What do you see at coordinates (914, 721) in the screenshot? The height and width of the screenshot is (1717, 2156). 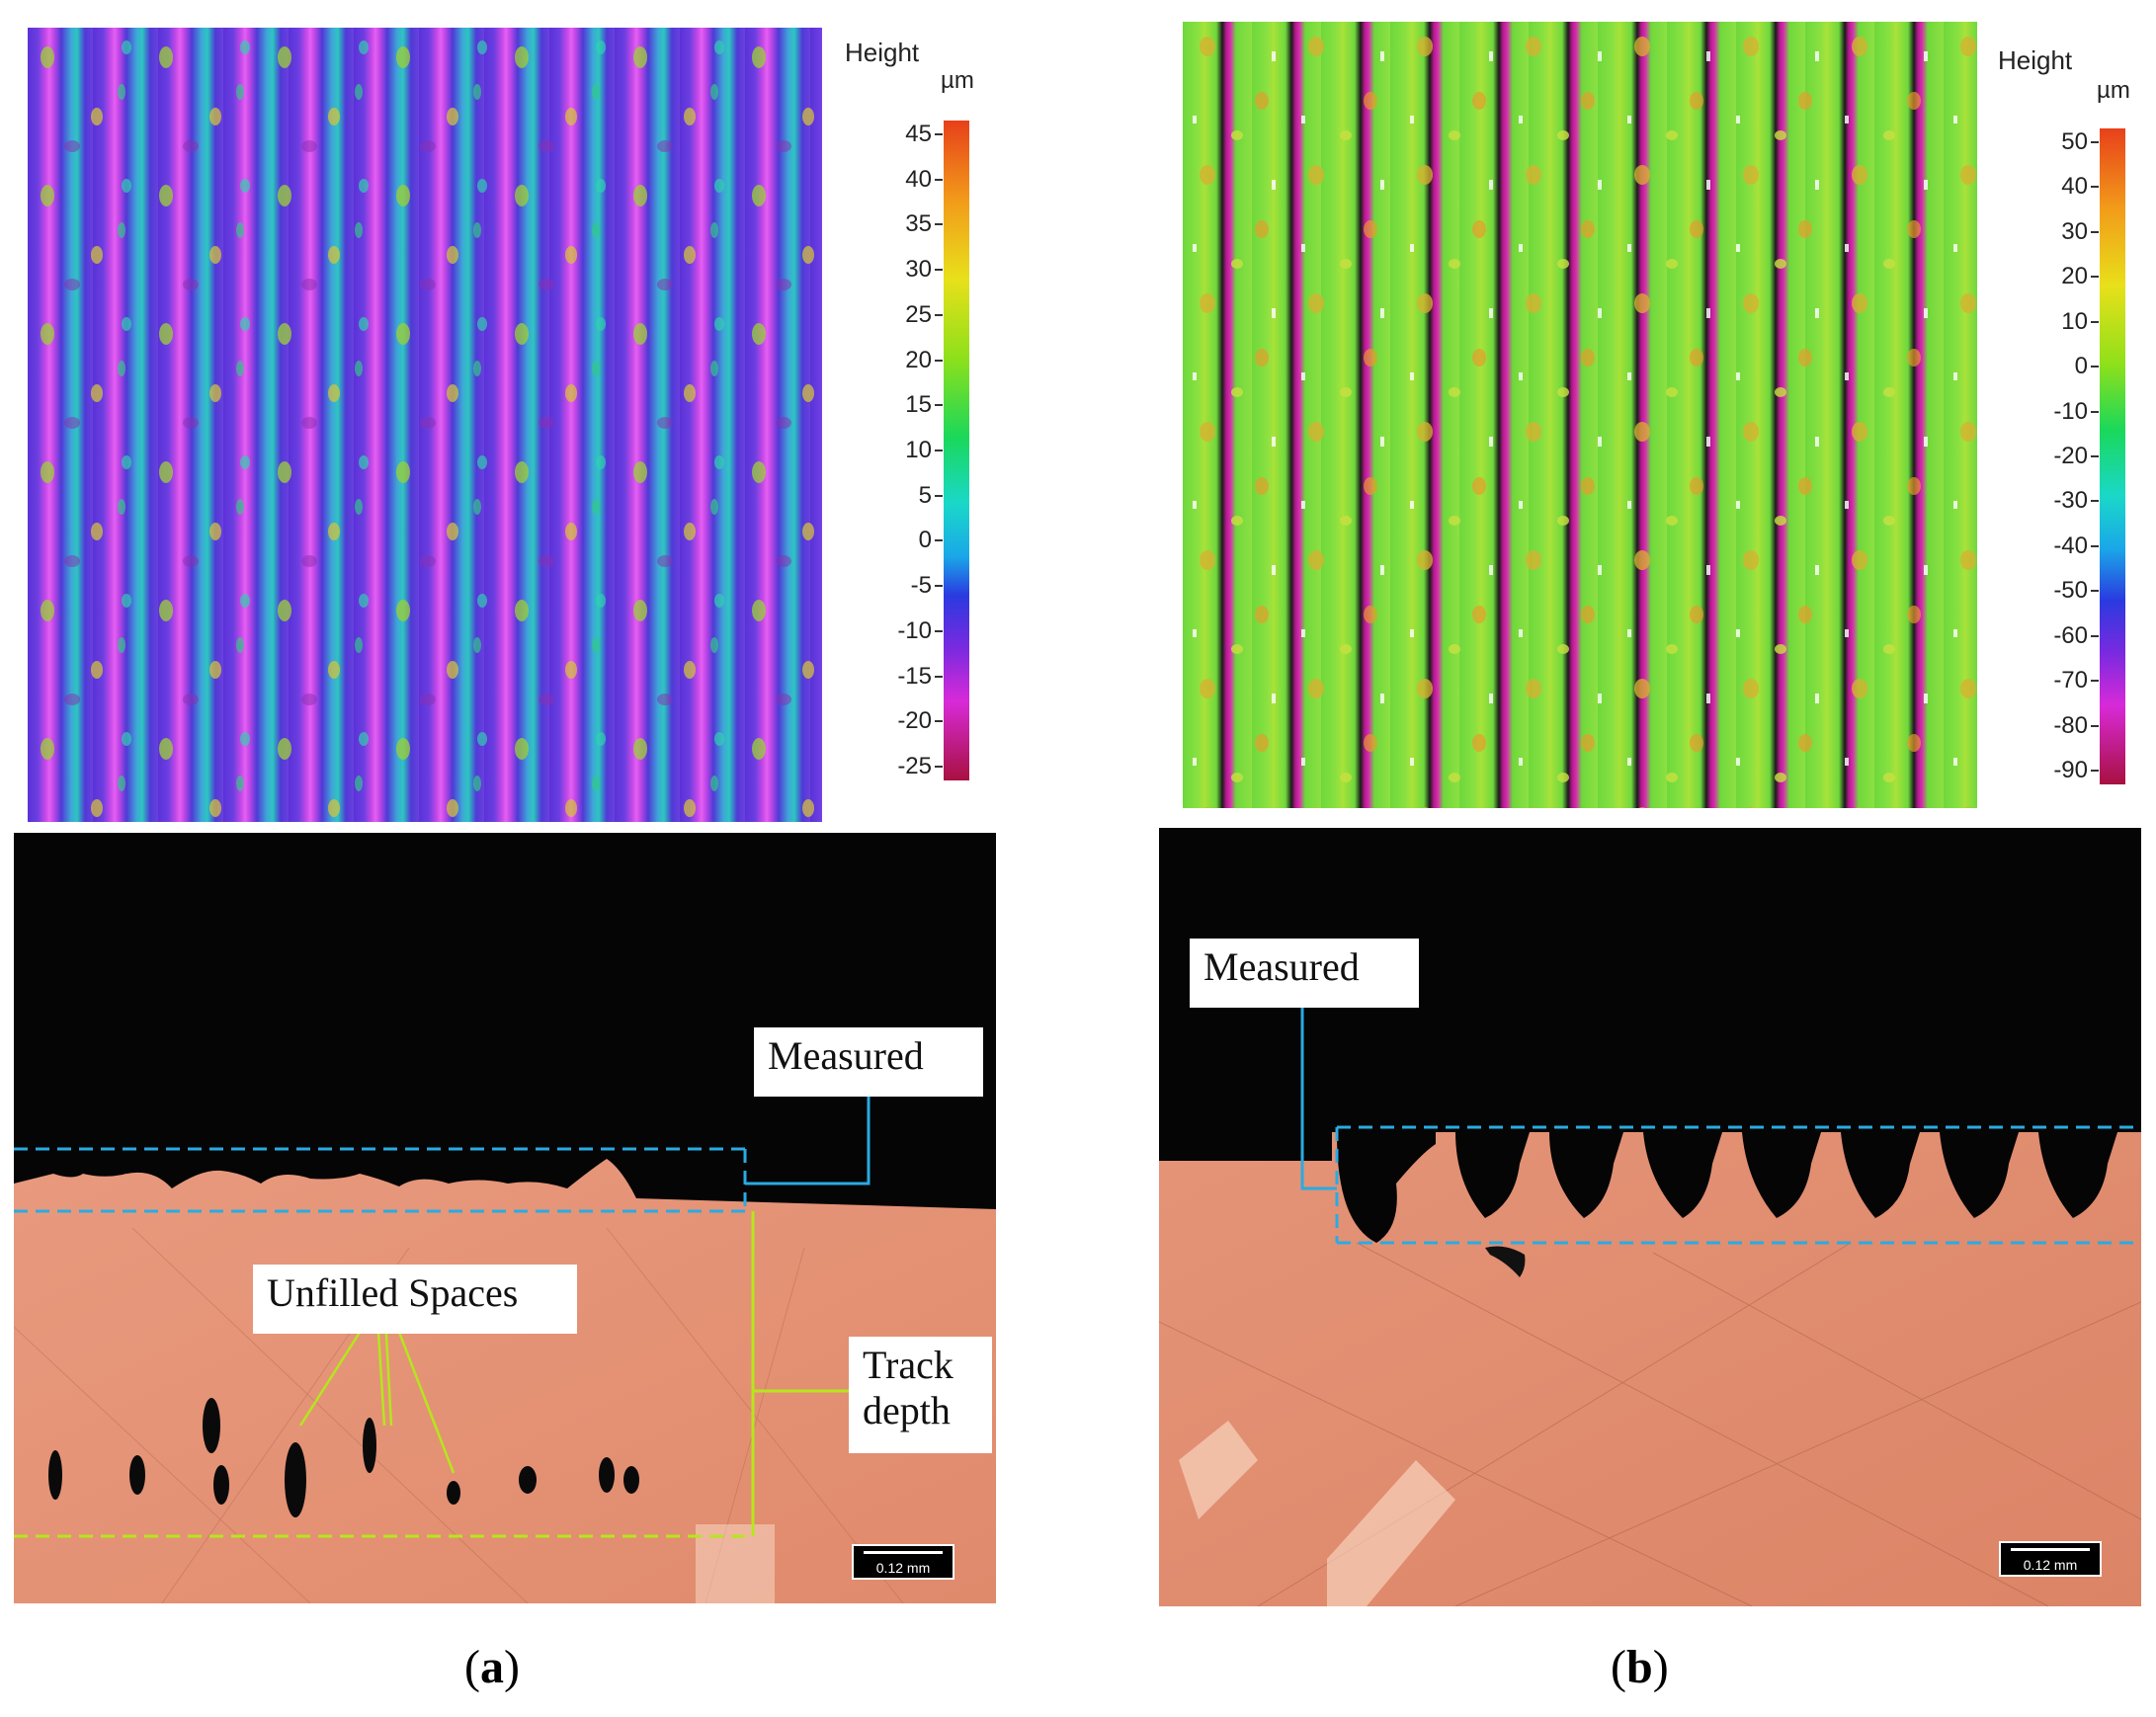 I see `colorbar-a-tick-label: -20` at bounding box center [914, 721].